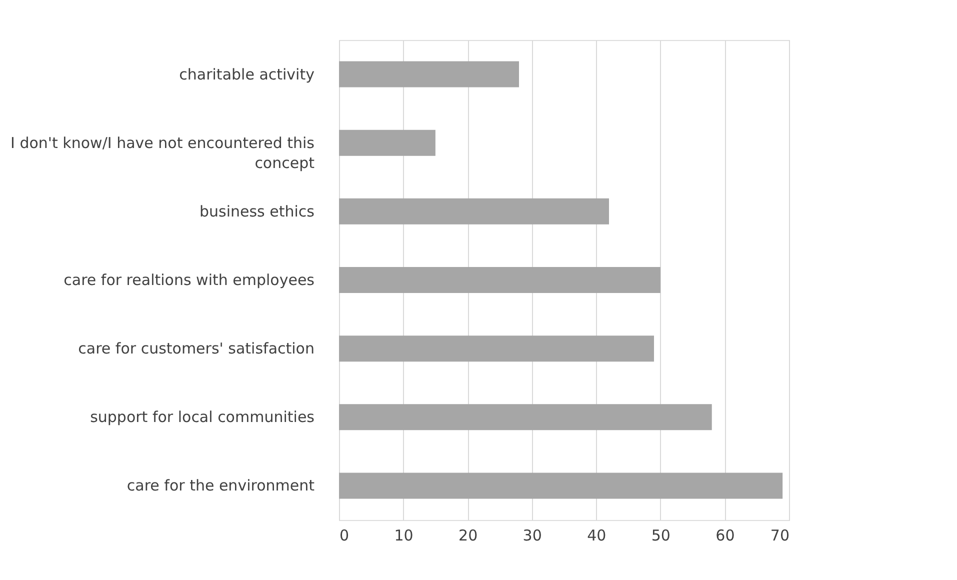  I want to click on y-tick-label: charitable activity, so click(247, 74).